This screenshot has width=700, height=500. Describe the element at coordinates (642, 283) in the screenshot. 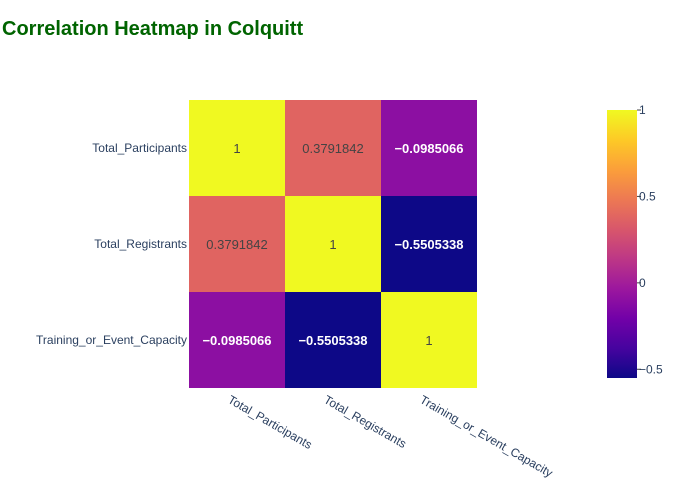

I see `colorbar-tick-label: 0` at that location.